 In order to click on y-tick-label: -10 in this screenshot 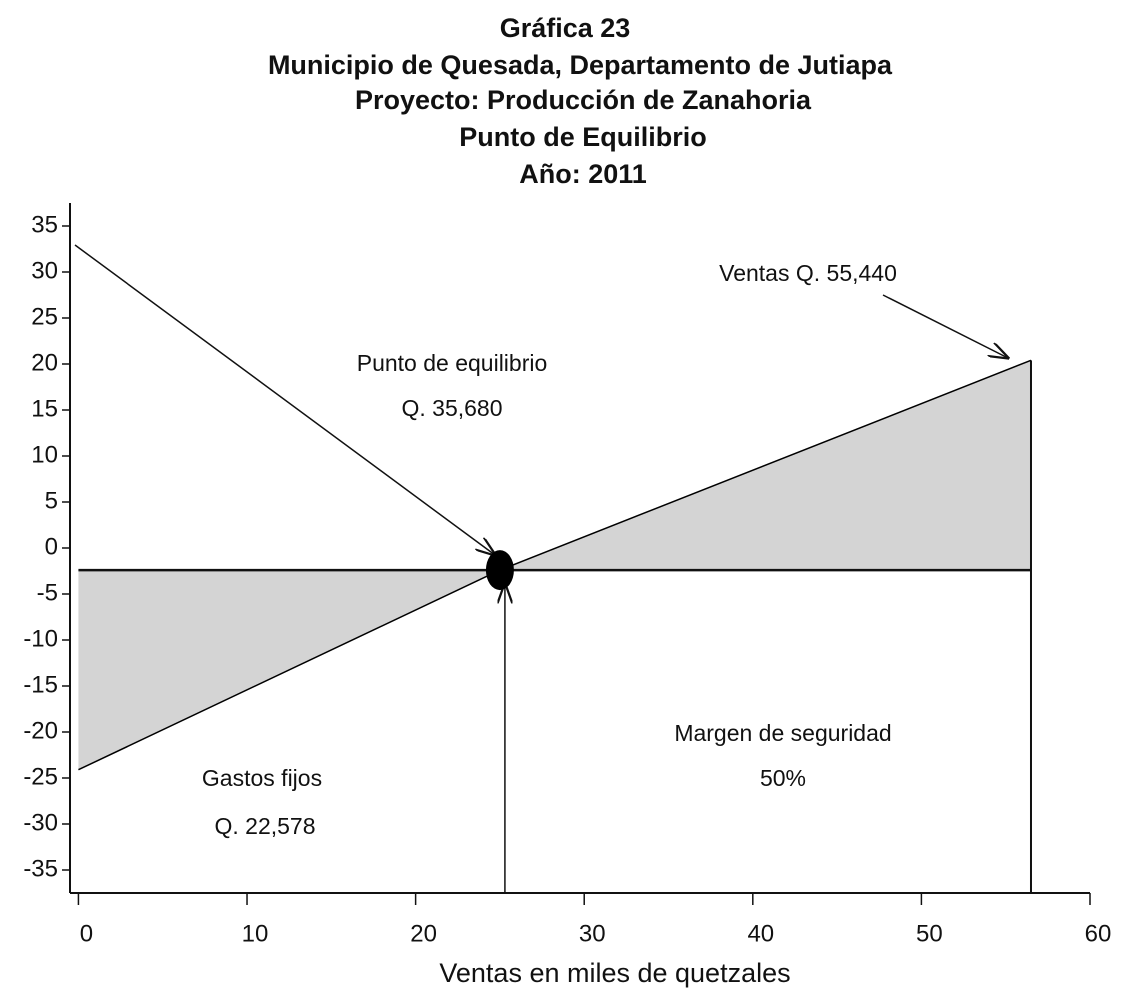, I will do `click(40, 638)`.